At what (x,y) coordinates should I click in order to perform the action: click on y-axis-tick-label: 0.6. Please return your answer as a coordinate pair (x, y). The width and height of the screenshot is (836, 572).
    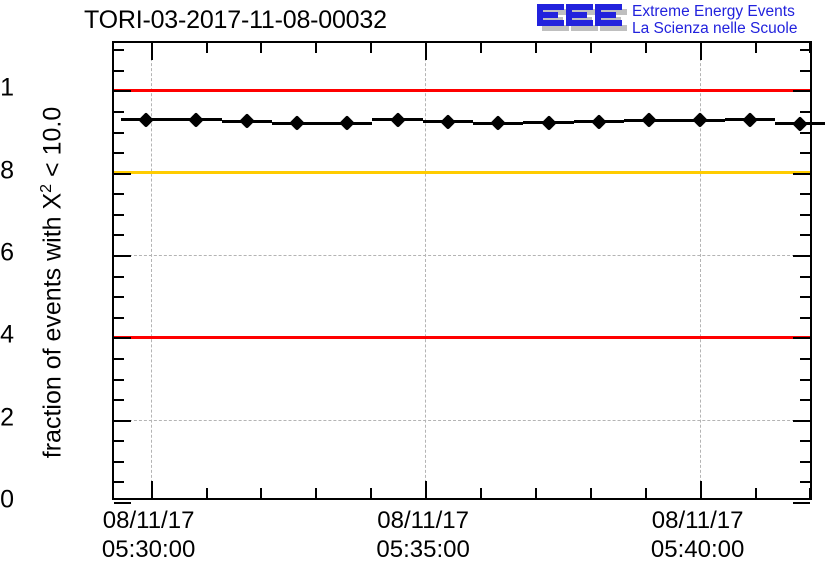
    Looking at the image, I should click on (7, 252).